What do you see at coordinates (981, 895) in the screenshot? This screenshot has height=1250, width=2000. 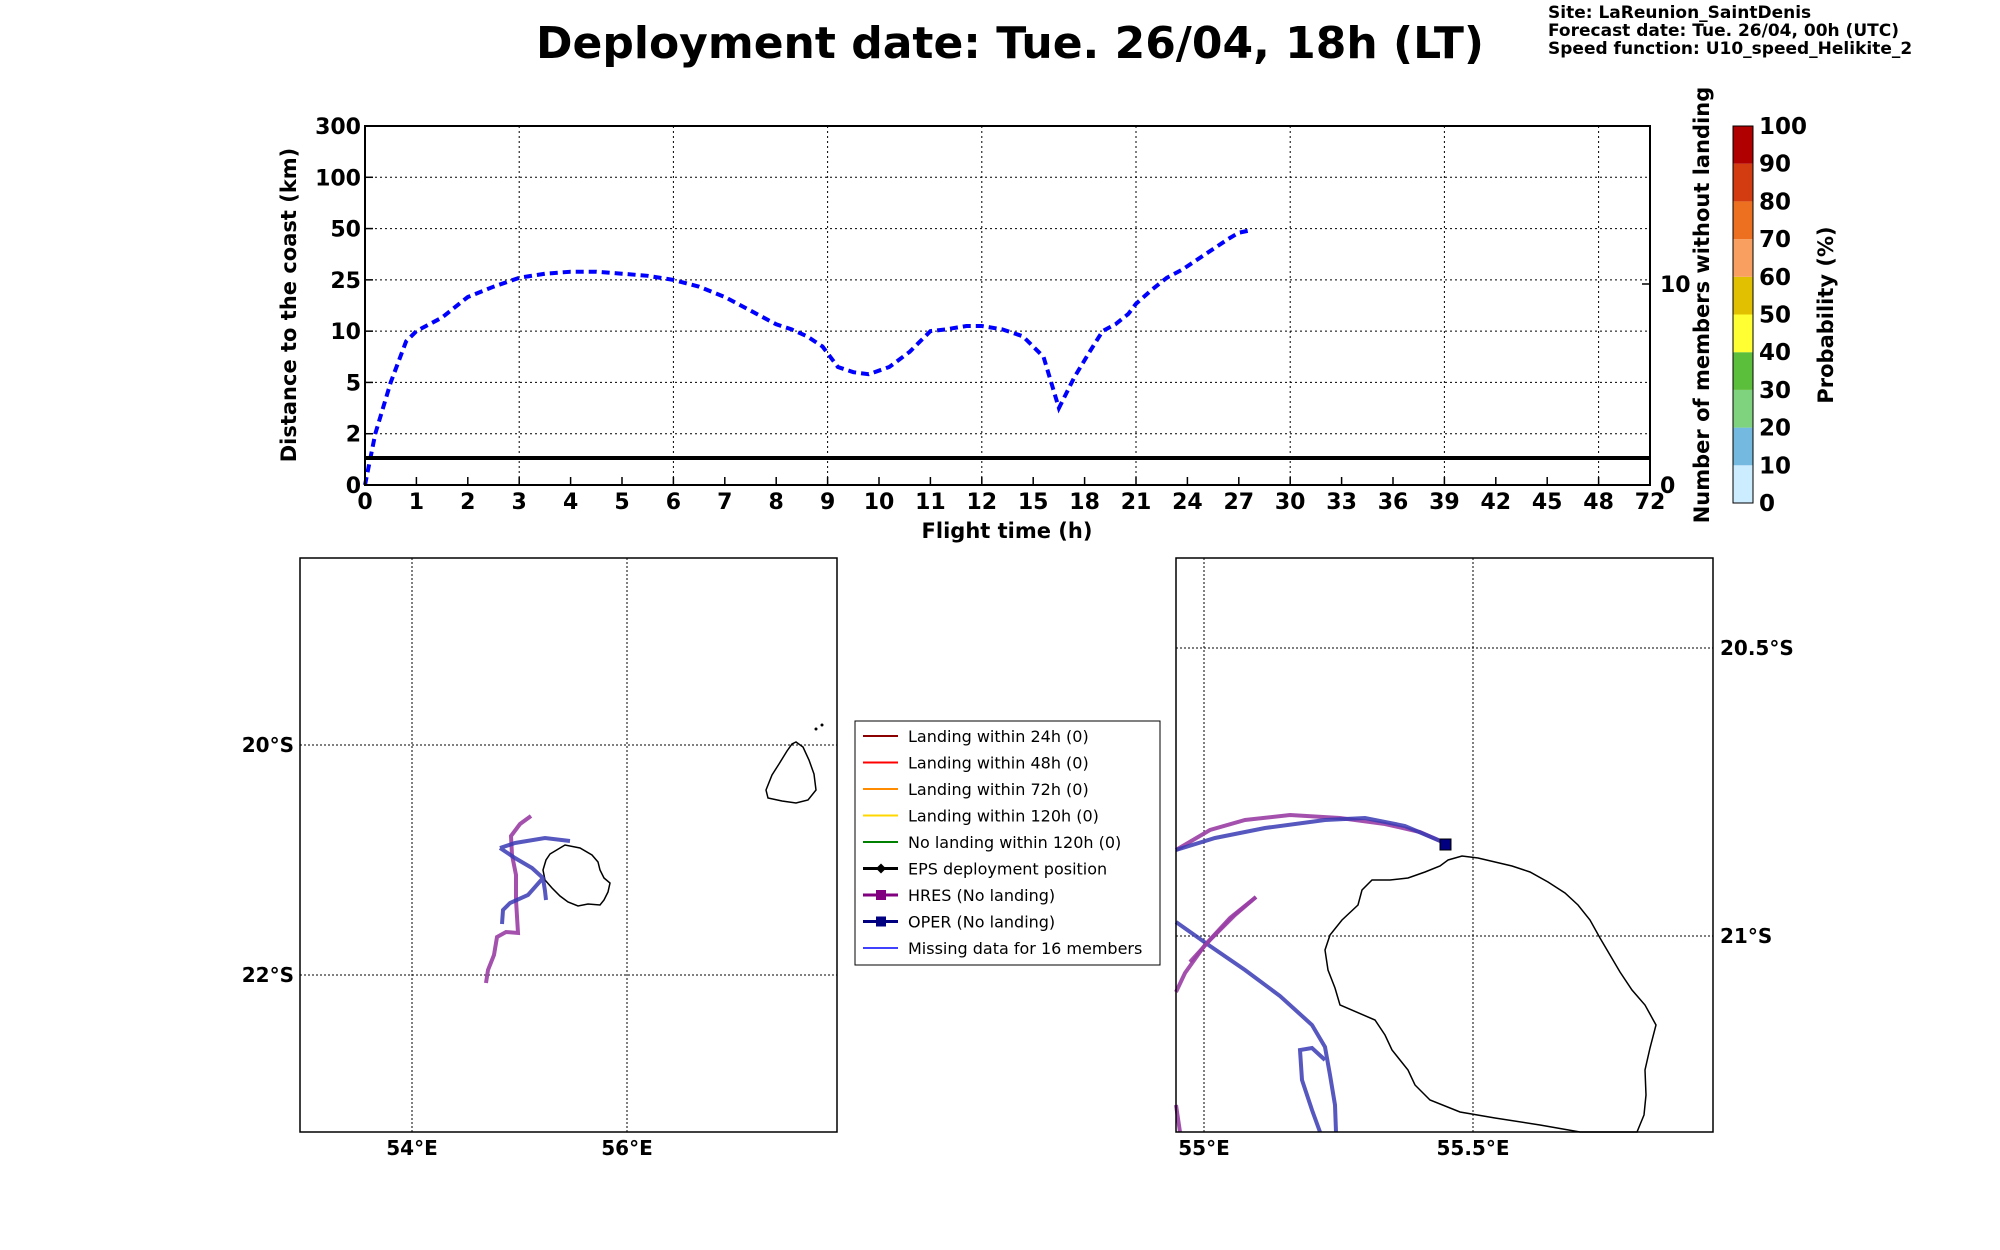 I see `legend-label: HRES (No landing)` at bounding box center [981, 895].